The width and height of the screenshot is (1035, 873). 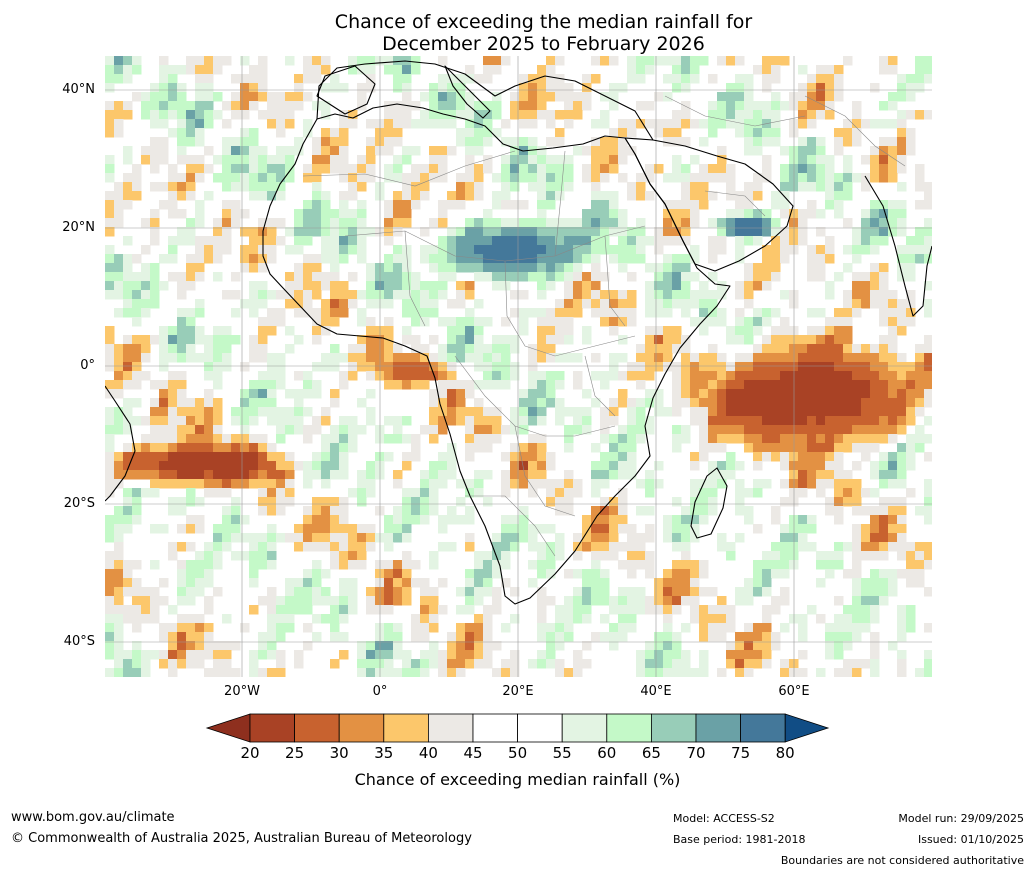 I want to click on lat-label-40s: 40°S, so click(x=79, y=641).